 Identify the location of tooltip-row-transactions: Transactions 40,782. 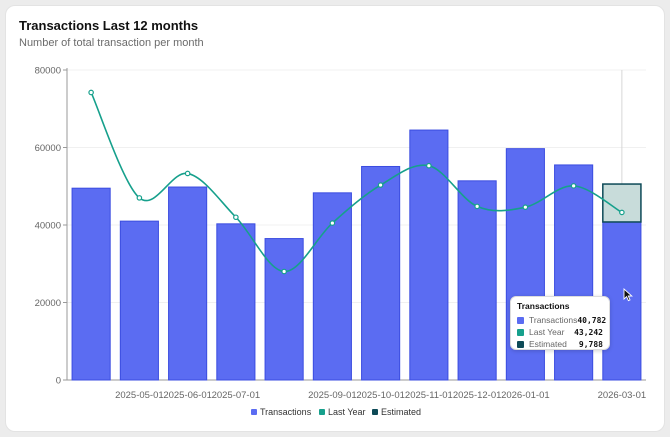
(562, 320).